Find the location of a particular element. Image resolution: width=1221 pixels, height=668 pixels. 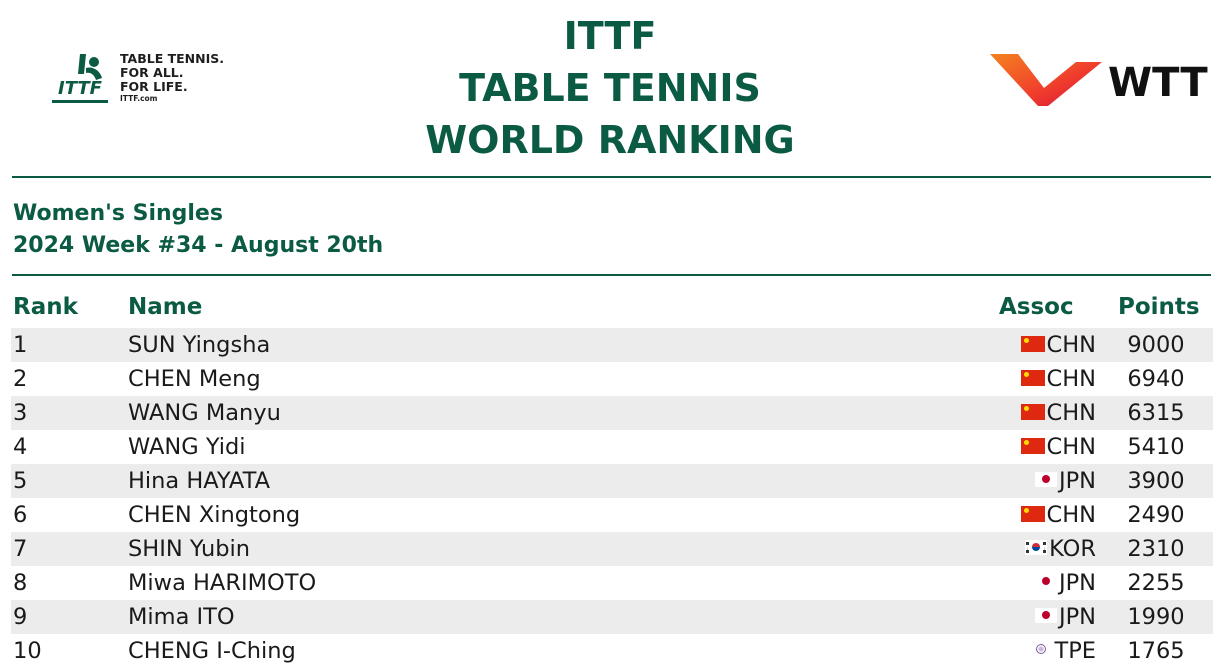

row-rank: 7 is located at coordinates (20, 549).